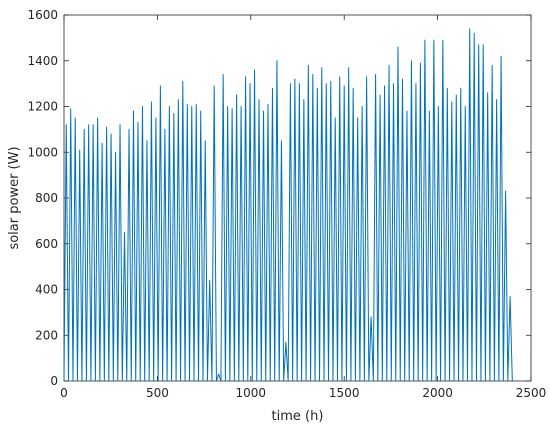  What do you see at coordinates (42, 107) in the screenshot?
I see `y-tick-label: 1200` at bounding box center [42, 107].